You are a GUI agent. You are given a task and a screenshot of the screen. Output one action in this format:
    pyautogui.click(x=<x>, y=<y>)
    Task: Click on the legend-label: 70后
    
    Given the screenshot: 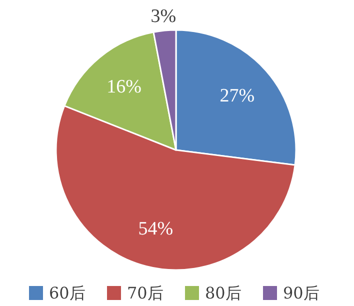 What is the action you would take?
    pyautogui.click(x=145, y=293)
    